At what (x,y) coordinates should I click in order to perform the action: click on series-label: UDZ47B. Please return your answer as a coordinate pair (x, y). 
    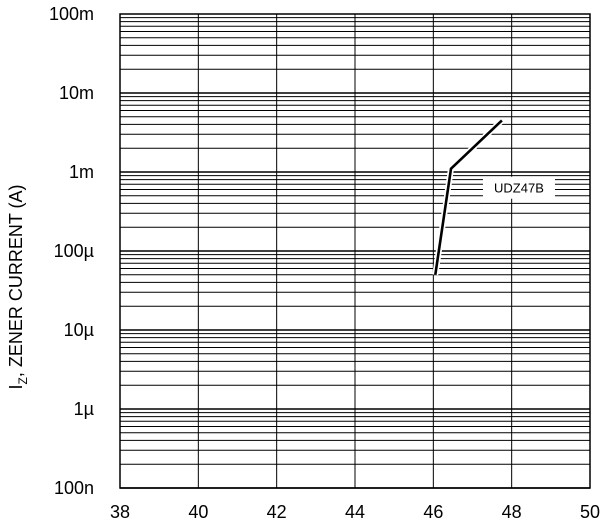
    Looking at the image, I should click on (519, 188).